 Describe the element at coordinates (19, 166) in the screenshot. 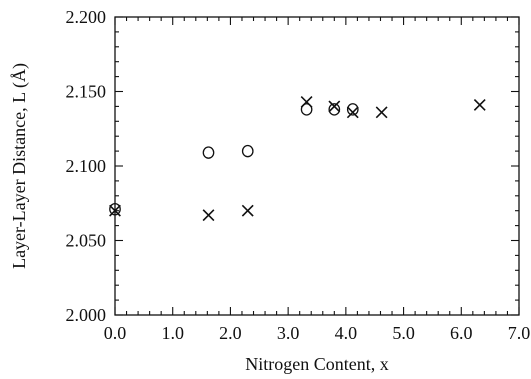

I see `y-axis-label: Layer-Layer Distance, L (Å)` at that location.